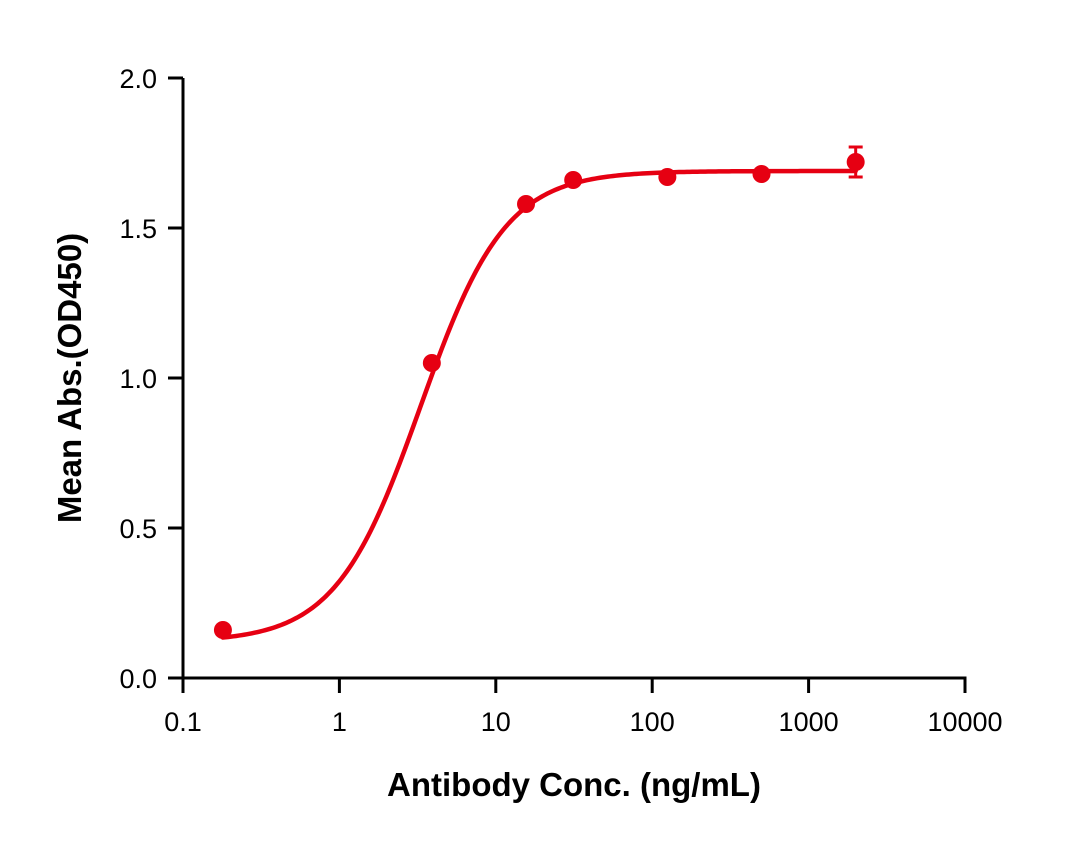 The width and height of the screenshot is (1090, 849). I want to click on y-tick-label: 0.0, so click(138, 679).